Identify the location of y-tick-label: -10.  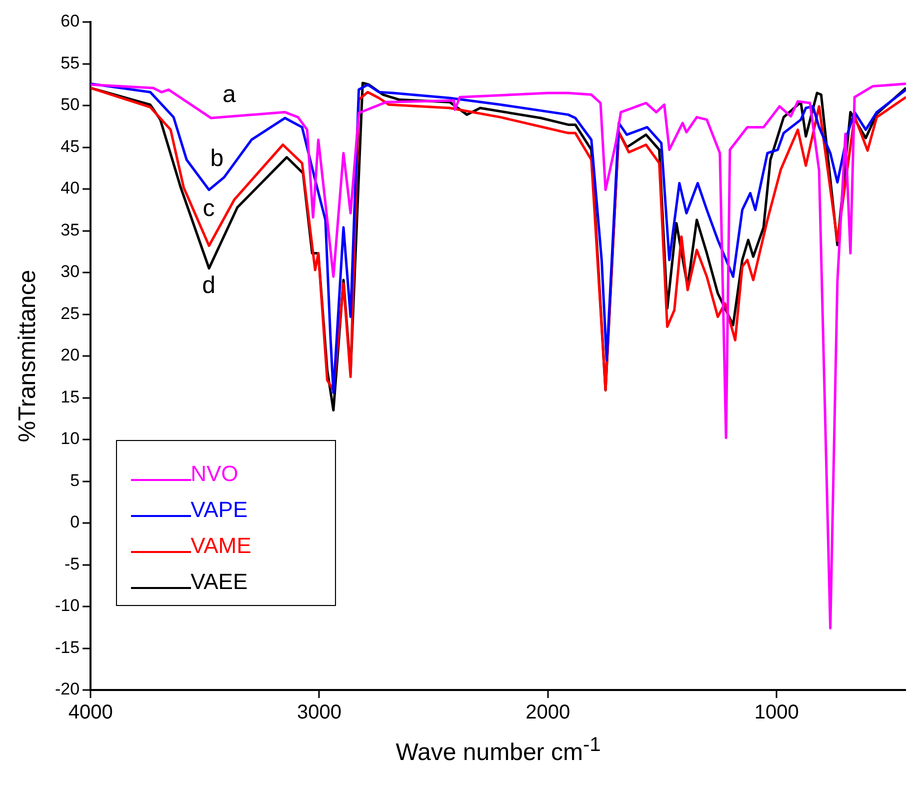
(67, 606).